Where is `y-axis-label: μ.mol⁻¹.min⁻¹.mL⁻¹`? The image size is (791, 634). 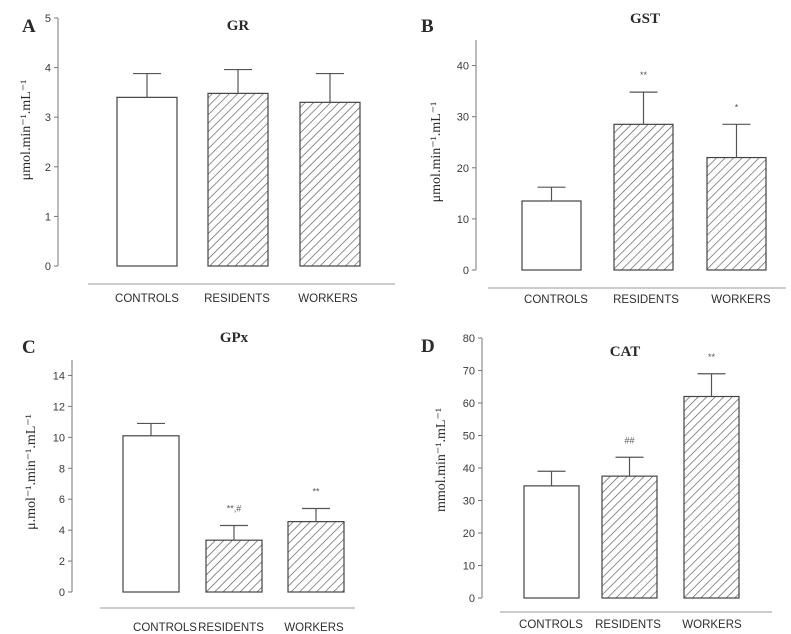
y-axis-label: μ.mol⁻¹.min⁻¹.mL⁻¹ is located at coordinates (31, 472).